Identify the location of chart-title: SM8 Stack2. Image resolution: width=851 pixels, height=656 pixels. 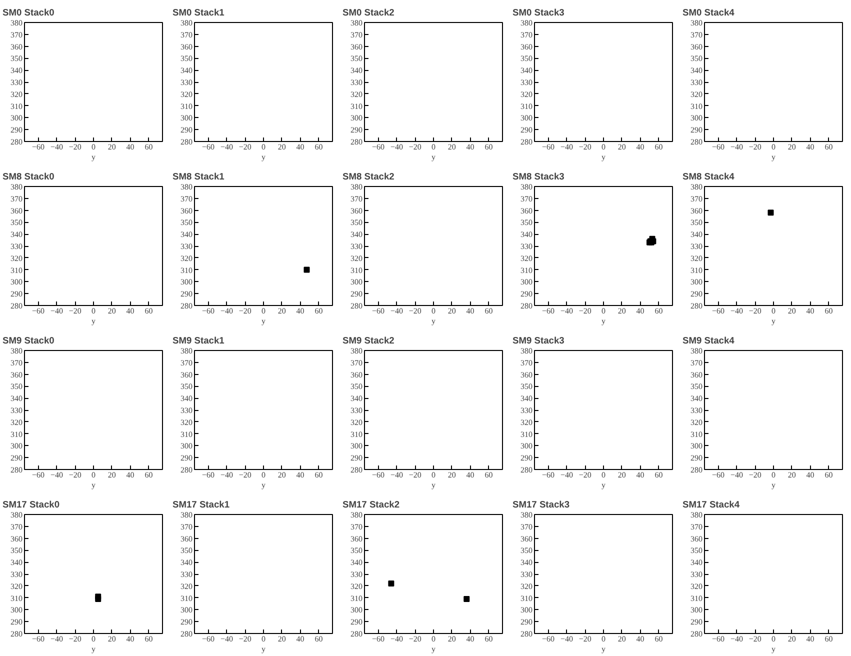
(368, 177).